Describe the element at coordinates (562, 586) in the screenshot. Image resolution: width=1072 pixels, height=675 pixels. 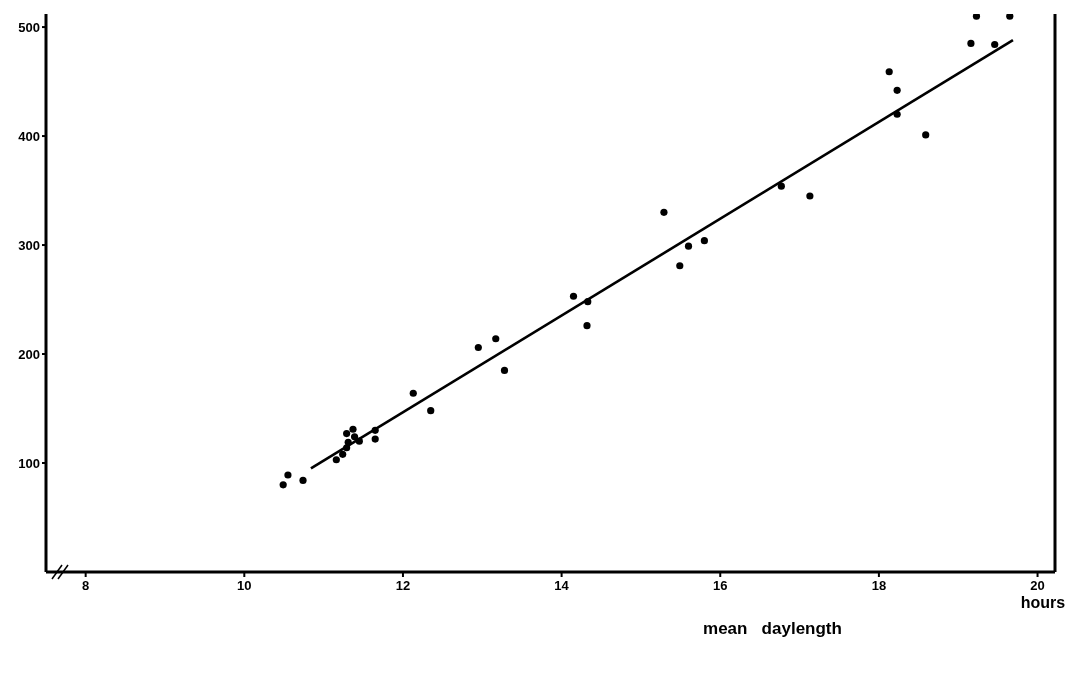
I see `x-tick-label: 14` at that location.